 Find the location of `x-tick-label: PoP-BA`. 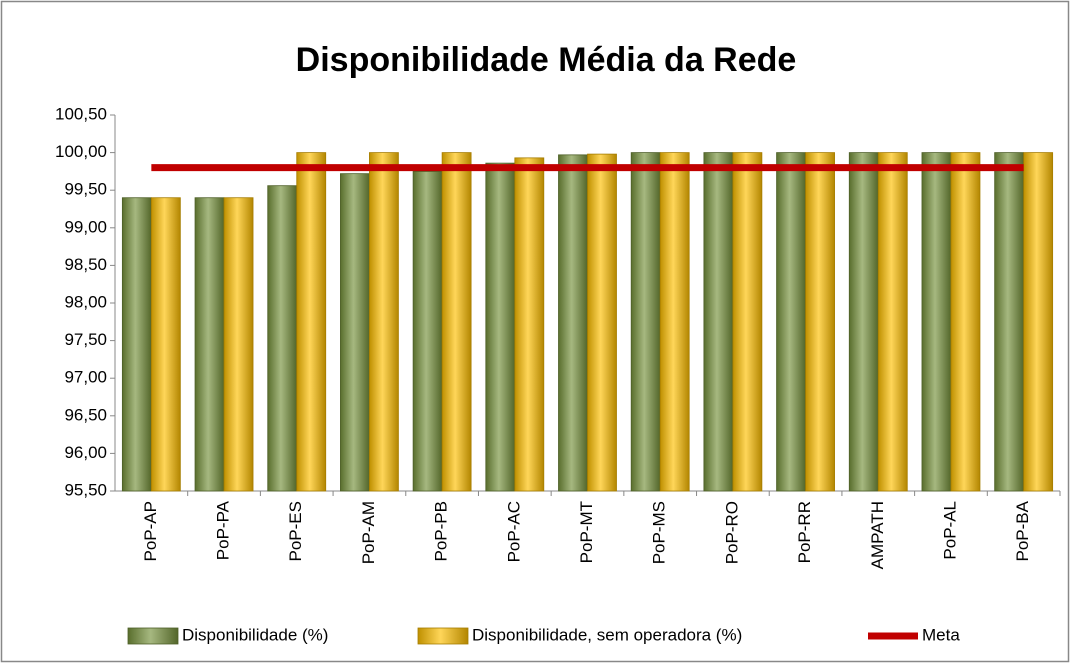

x-tick-label: PoP-BA is located at coordinates (1022, 530).